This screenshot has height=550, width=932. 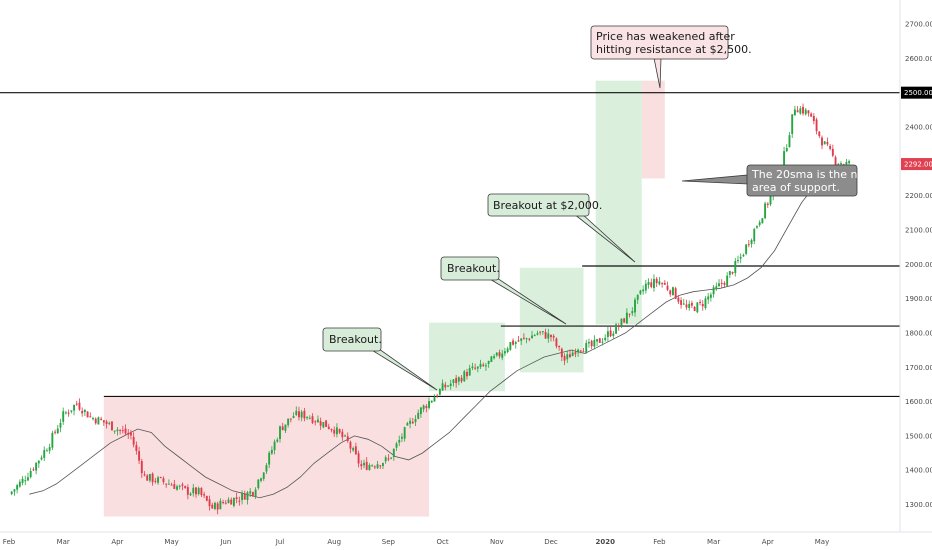 What do you see at coordinates (778, 180) in the screenshot?
I see `annotation-sma-support: The 20sma is the next area of support.` at bounding box center [778, 180].